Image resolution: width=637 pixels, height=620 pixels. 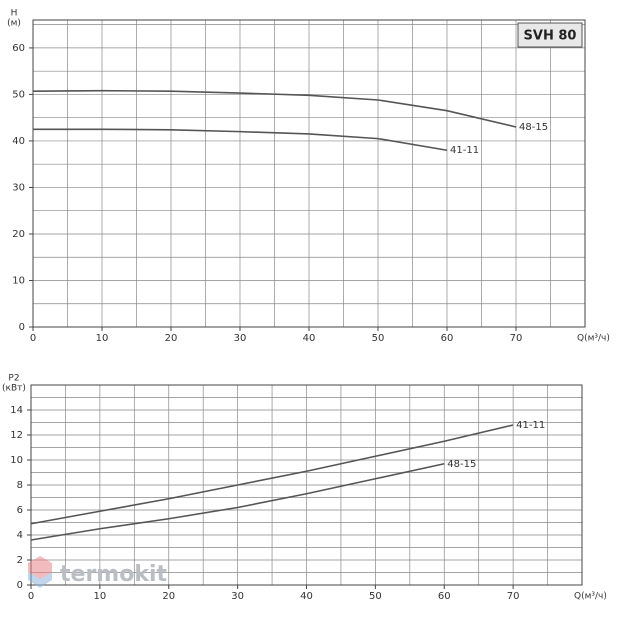 I want to click on y-tick-label: 14, so click(x=16, y=410).